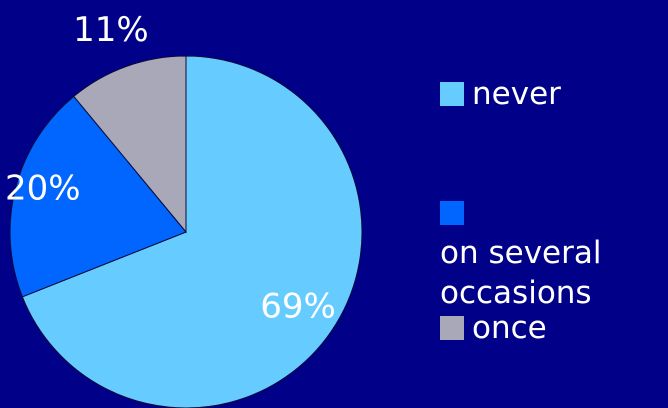 Image resolution: width=668 pixels, height=408 pixels. Describe the element at coordinates (452, 94) in the screenshot. I see `legend-swatch-never` at that location.